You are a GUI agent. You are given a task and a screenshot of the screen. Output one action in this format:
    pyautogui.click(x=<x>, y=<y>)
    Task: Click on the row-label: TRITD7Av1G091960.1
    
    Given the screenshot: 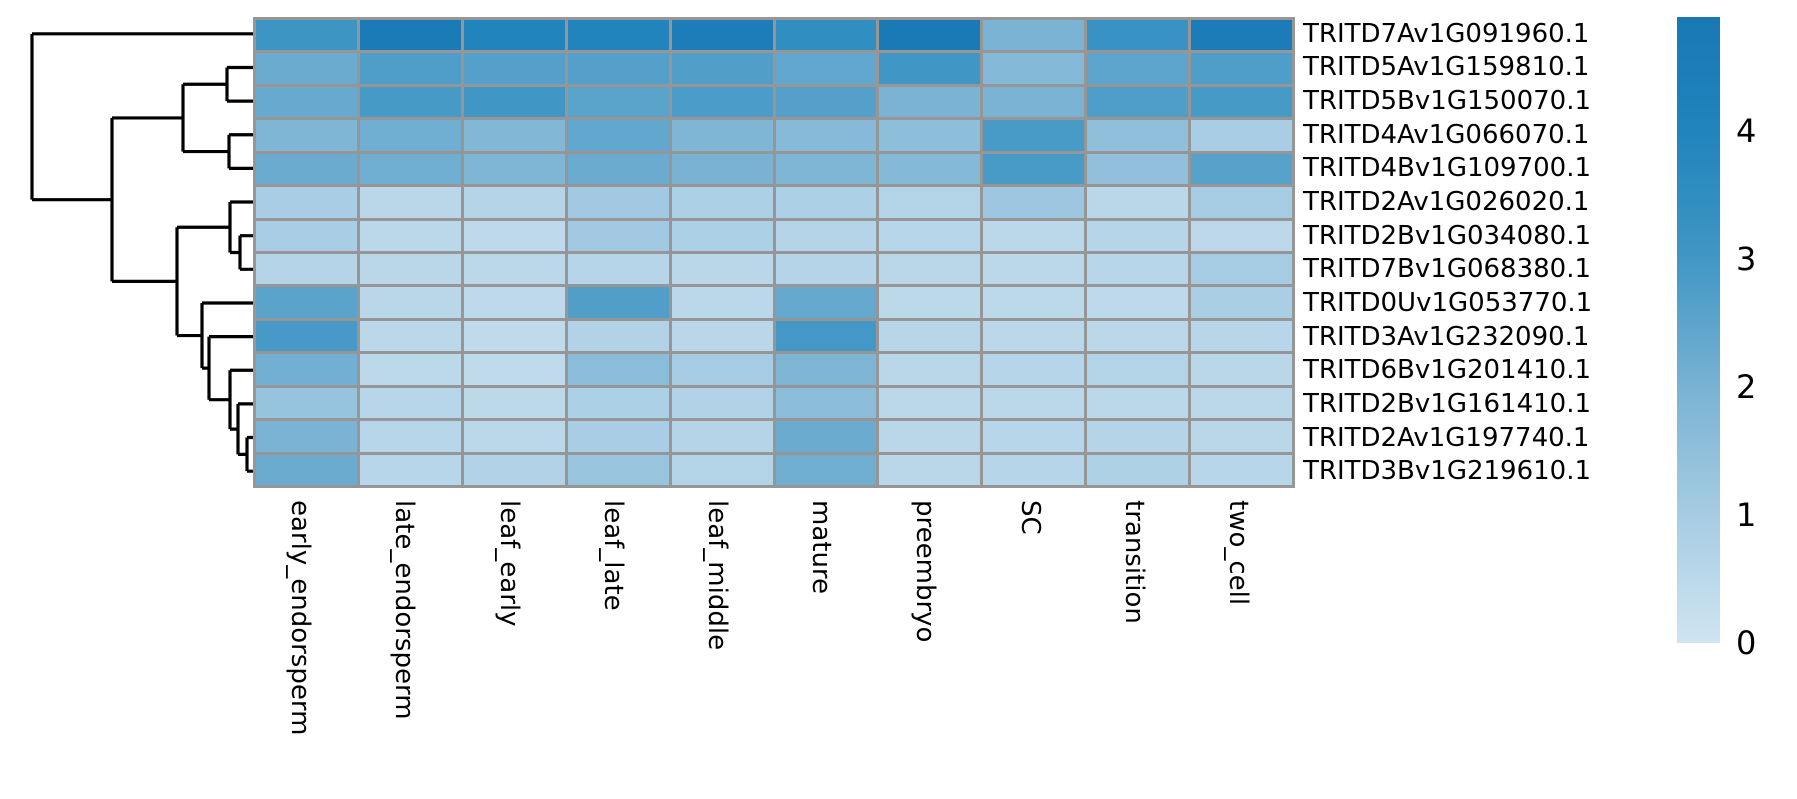 What is the action you would take?
    pyautogui.click(x=1446, y=33)
    